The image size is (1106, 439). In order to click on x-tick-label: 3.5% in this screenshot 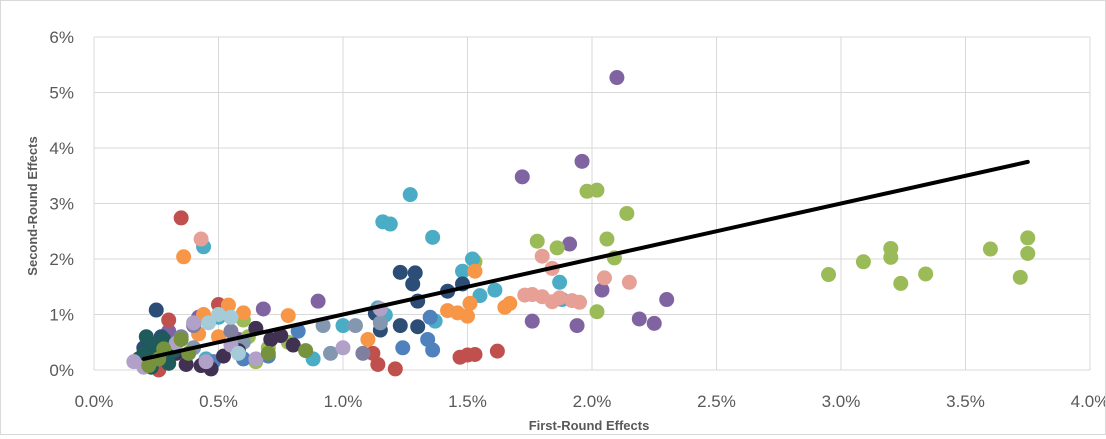, I will do `click(965, 401)`.